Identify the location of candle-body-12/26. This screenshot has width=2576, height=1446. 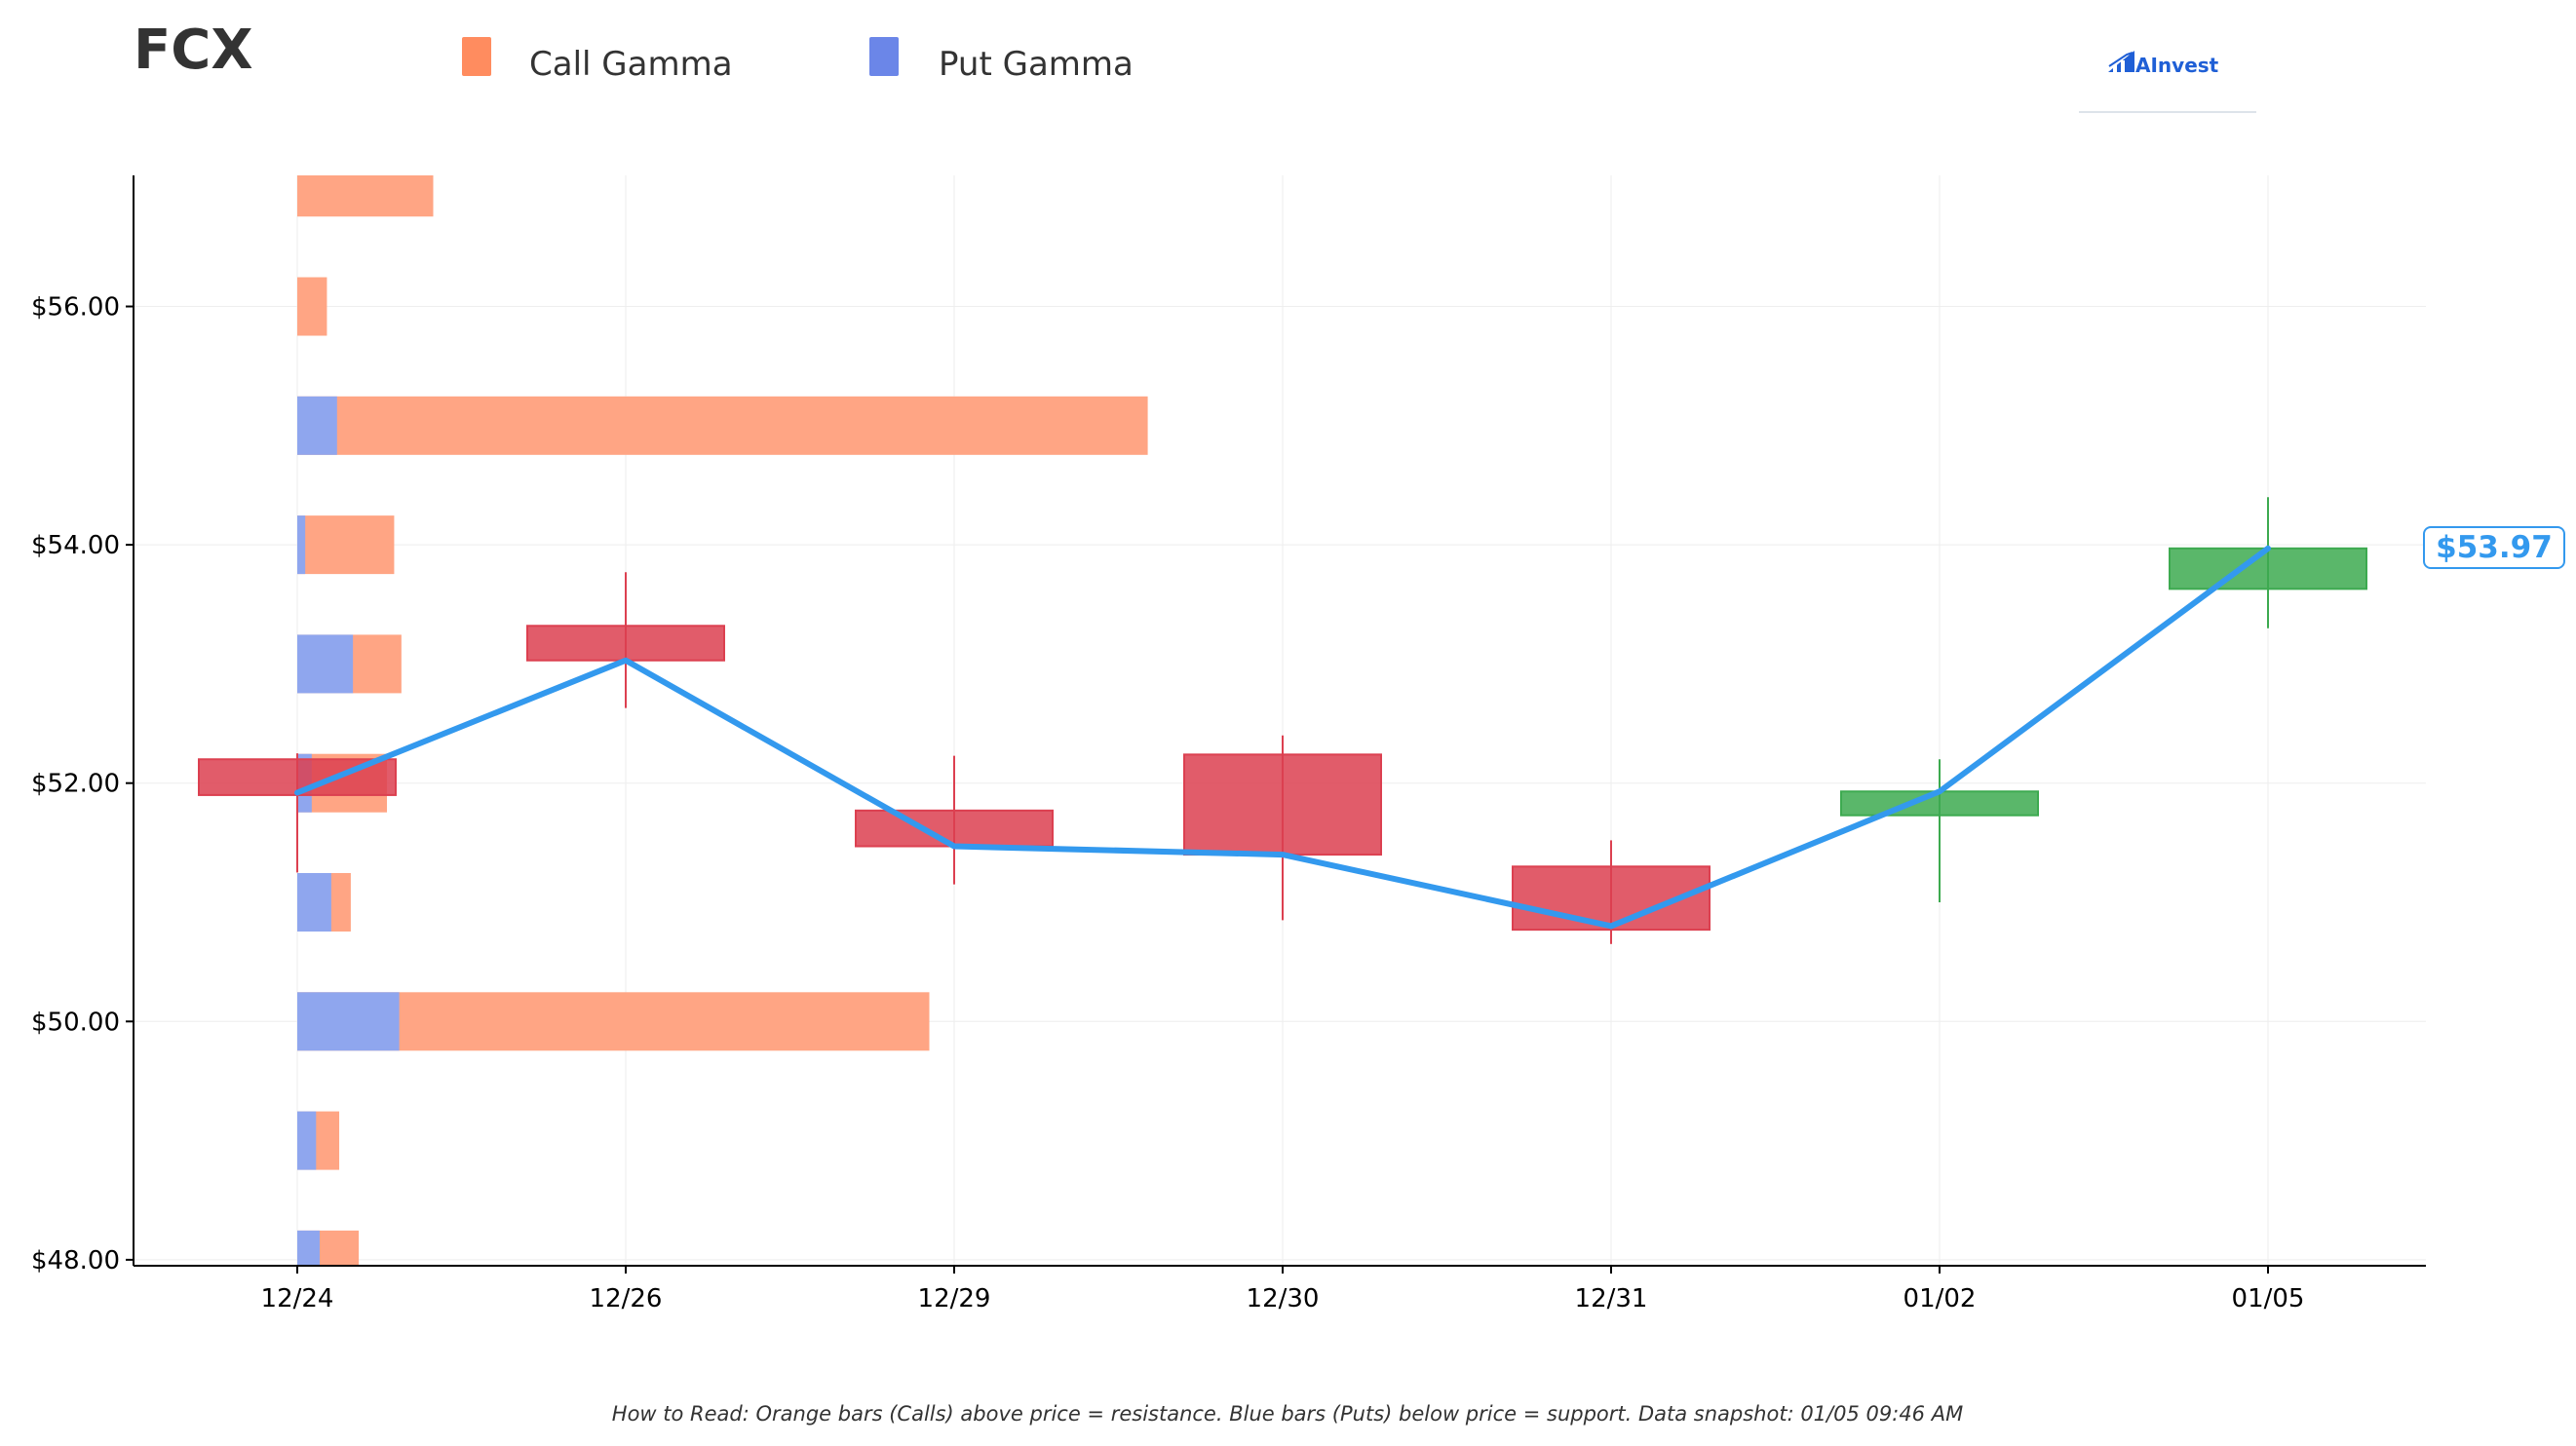
(625, 643).